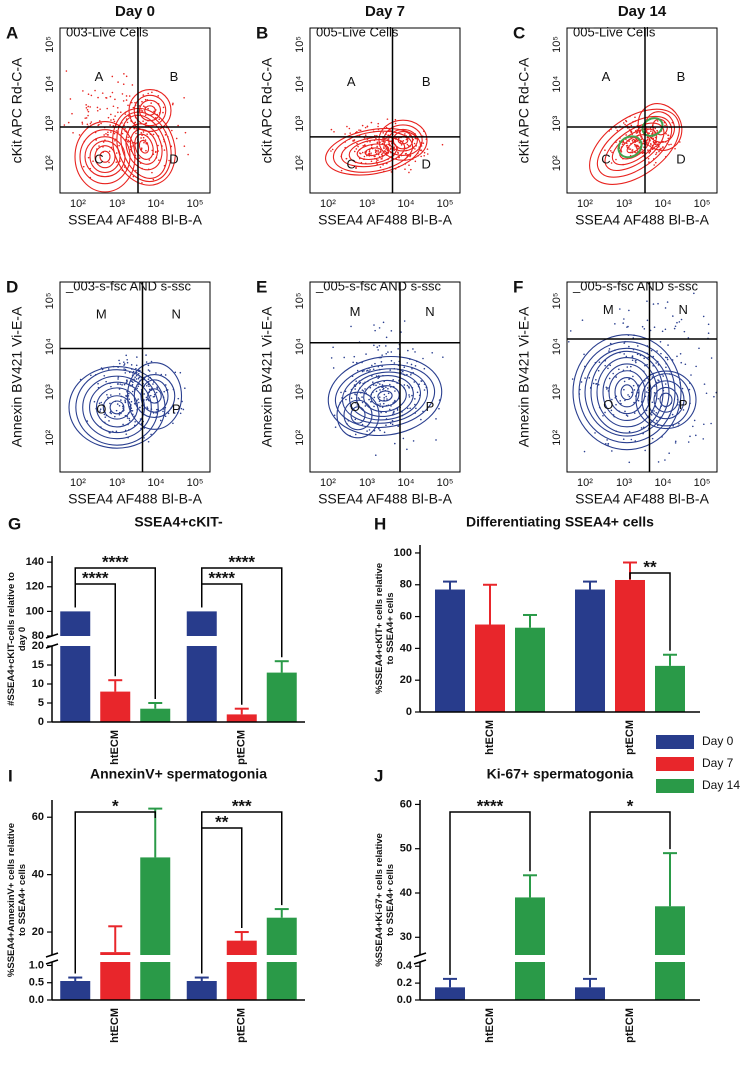 This screenshot has width=746, height=1066. Describe the element at coordinates (680, 158) in the screenshot. I see `quadrant-label: D` at that location.